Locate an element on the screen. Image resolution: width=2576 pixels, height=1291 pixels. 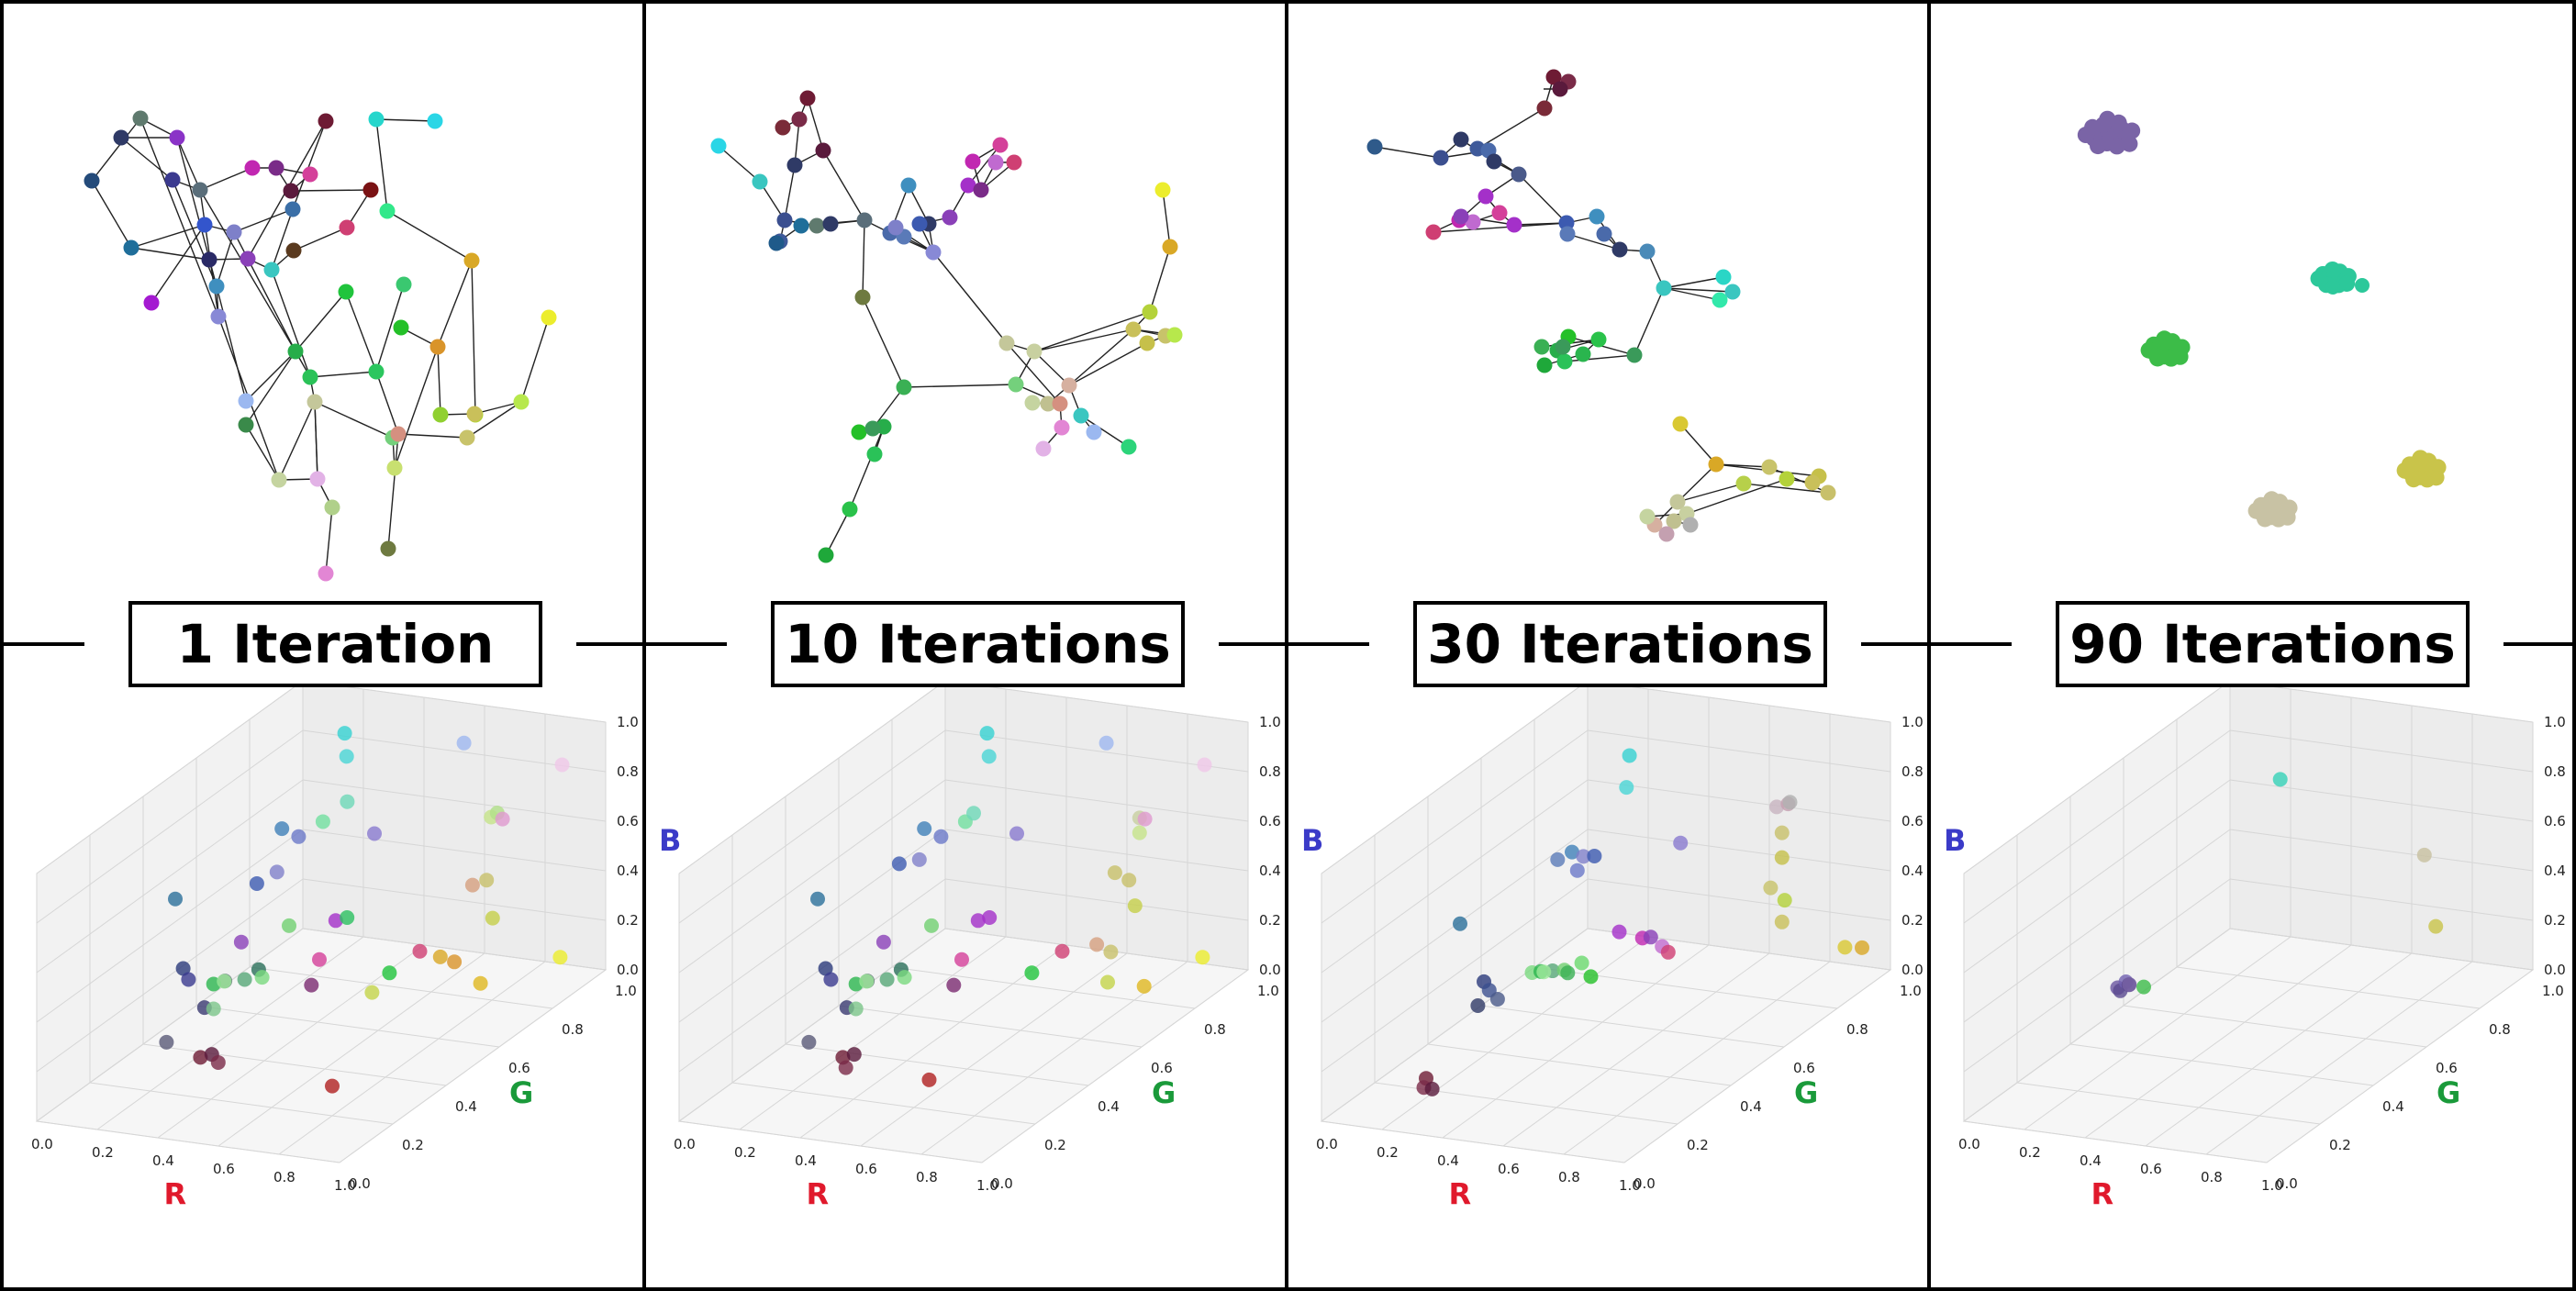
g-tick-label: 0.4 is located at coordinates (1109, 1106).